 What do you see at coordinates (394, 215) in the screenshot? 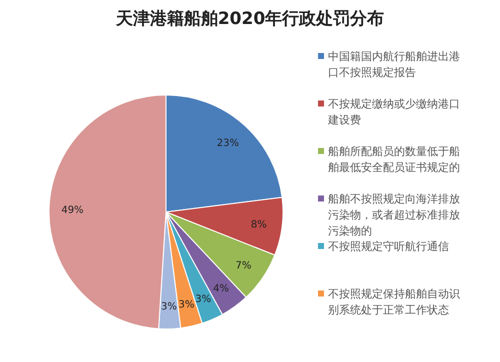
I see `legend-label: 船舶不按照规定向海洋排放污染物，或者超过标准排放污染物的` at bounding box center [394, 215].